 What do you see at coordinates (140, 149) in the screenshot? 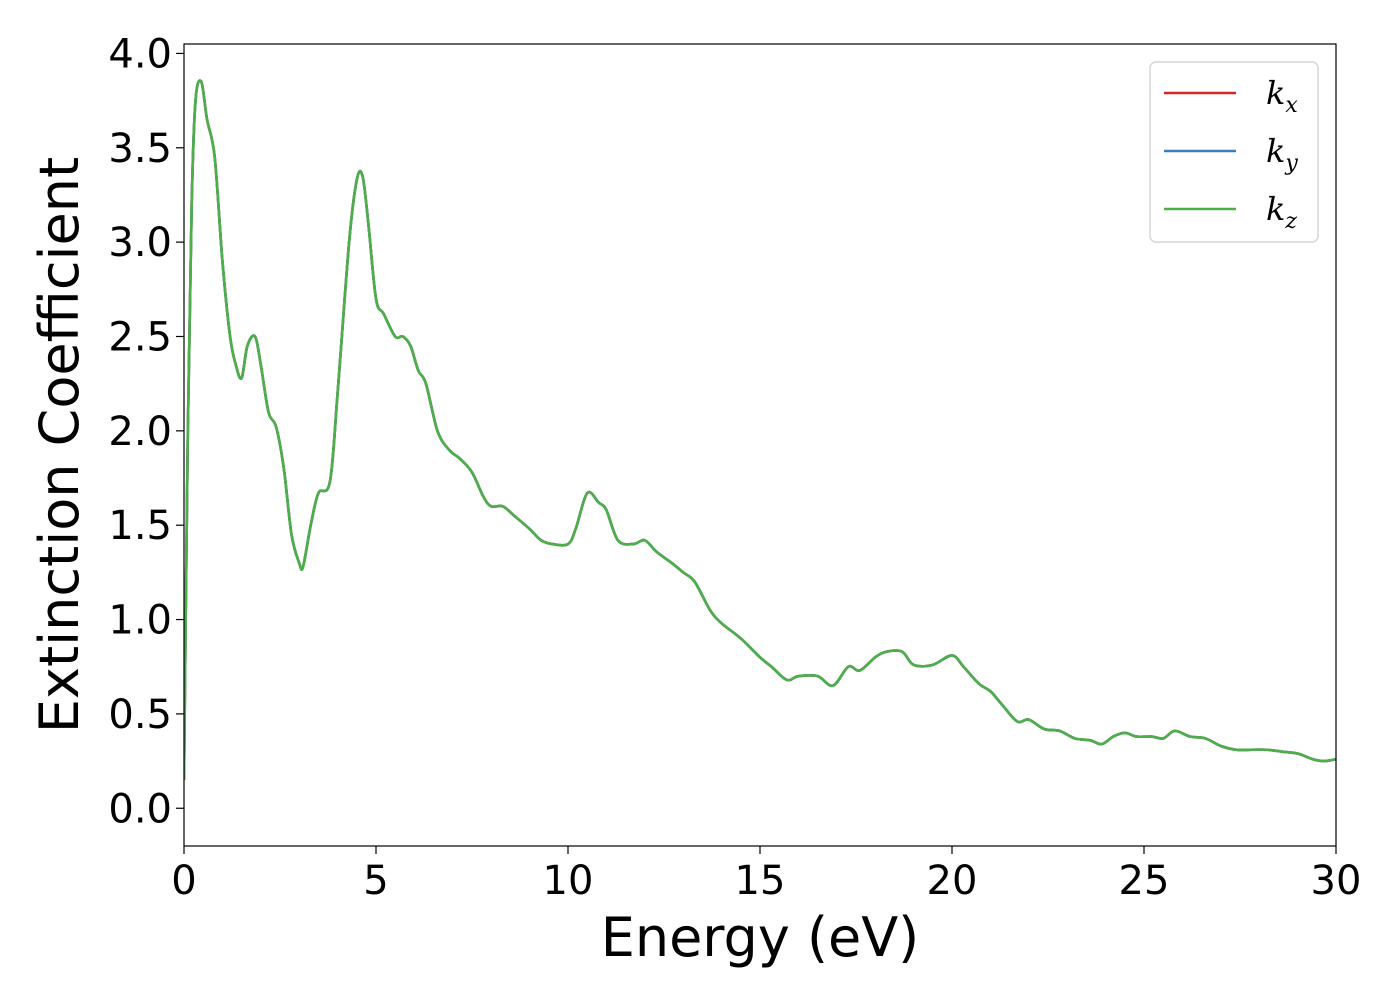
I see `y-tick-label: 3.5` at bounding box center [140, 149].